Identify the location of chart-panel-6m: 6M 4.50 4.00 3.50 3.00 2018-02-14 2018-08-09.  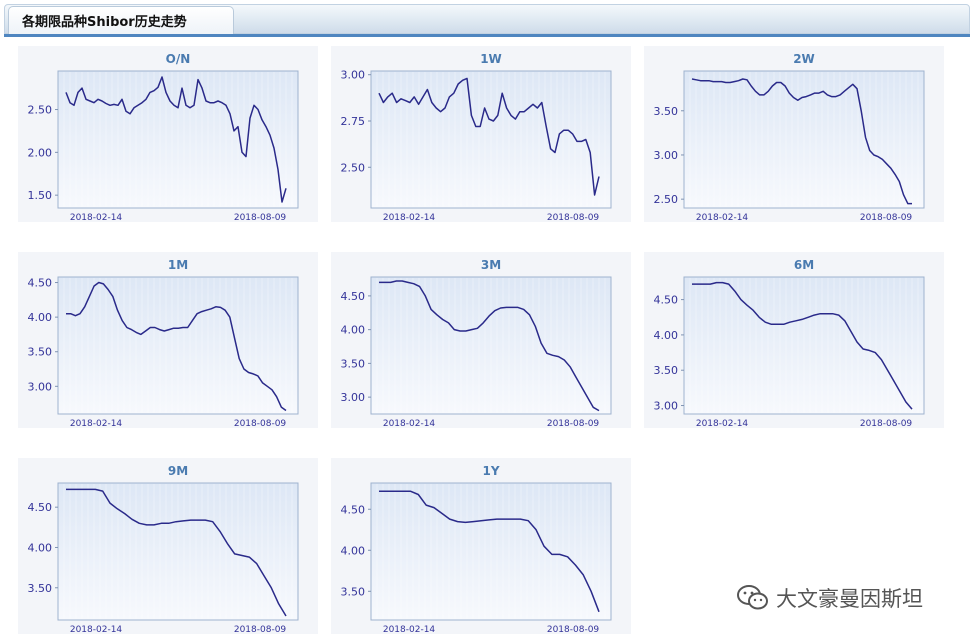
(794, 340).